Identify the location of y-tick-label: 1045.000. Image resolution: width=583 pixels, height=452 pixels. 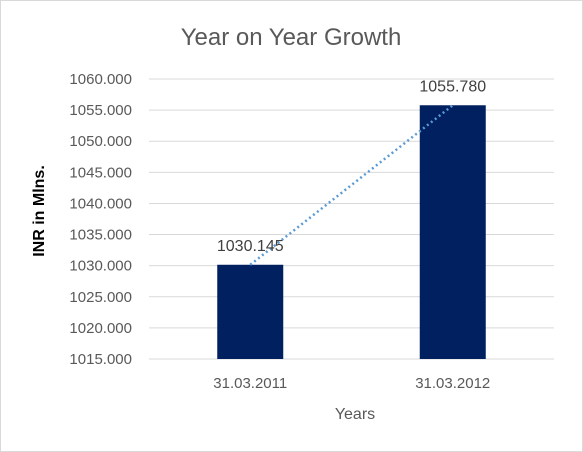
(100, 172).